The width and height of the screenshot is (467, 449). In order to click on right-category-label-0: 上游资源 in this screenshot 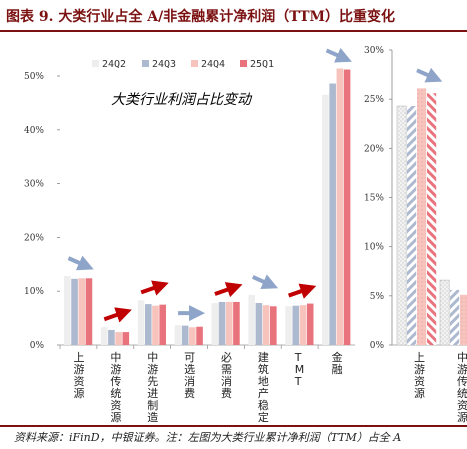, I will do `click(419, 375)`.